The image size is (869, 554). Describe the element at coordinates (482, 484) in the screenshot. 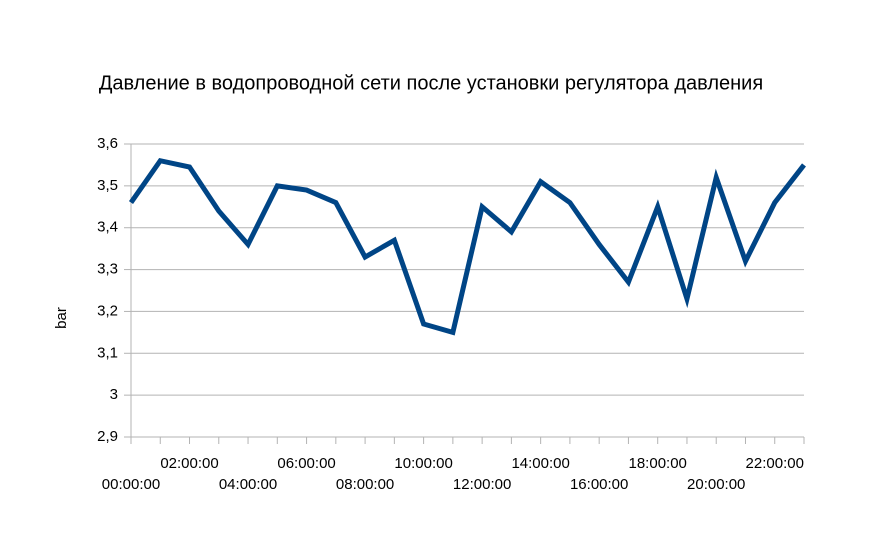

I see `x-tick-label: 12:00:00` at that location.